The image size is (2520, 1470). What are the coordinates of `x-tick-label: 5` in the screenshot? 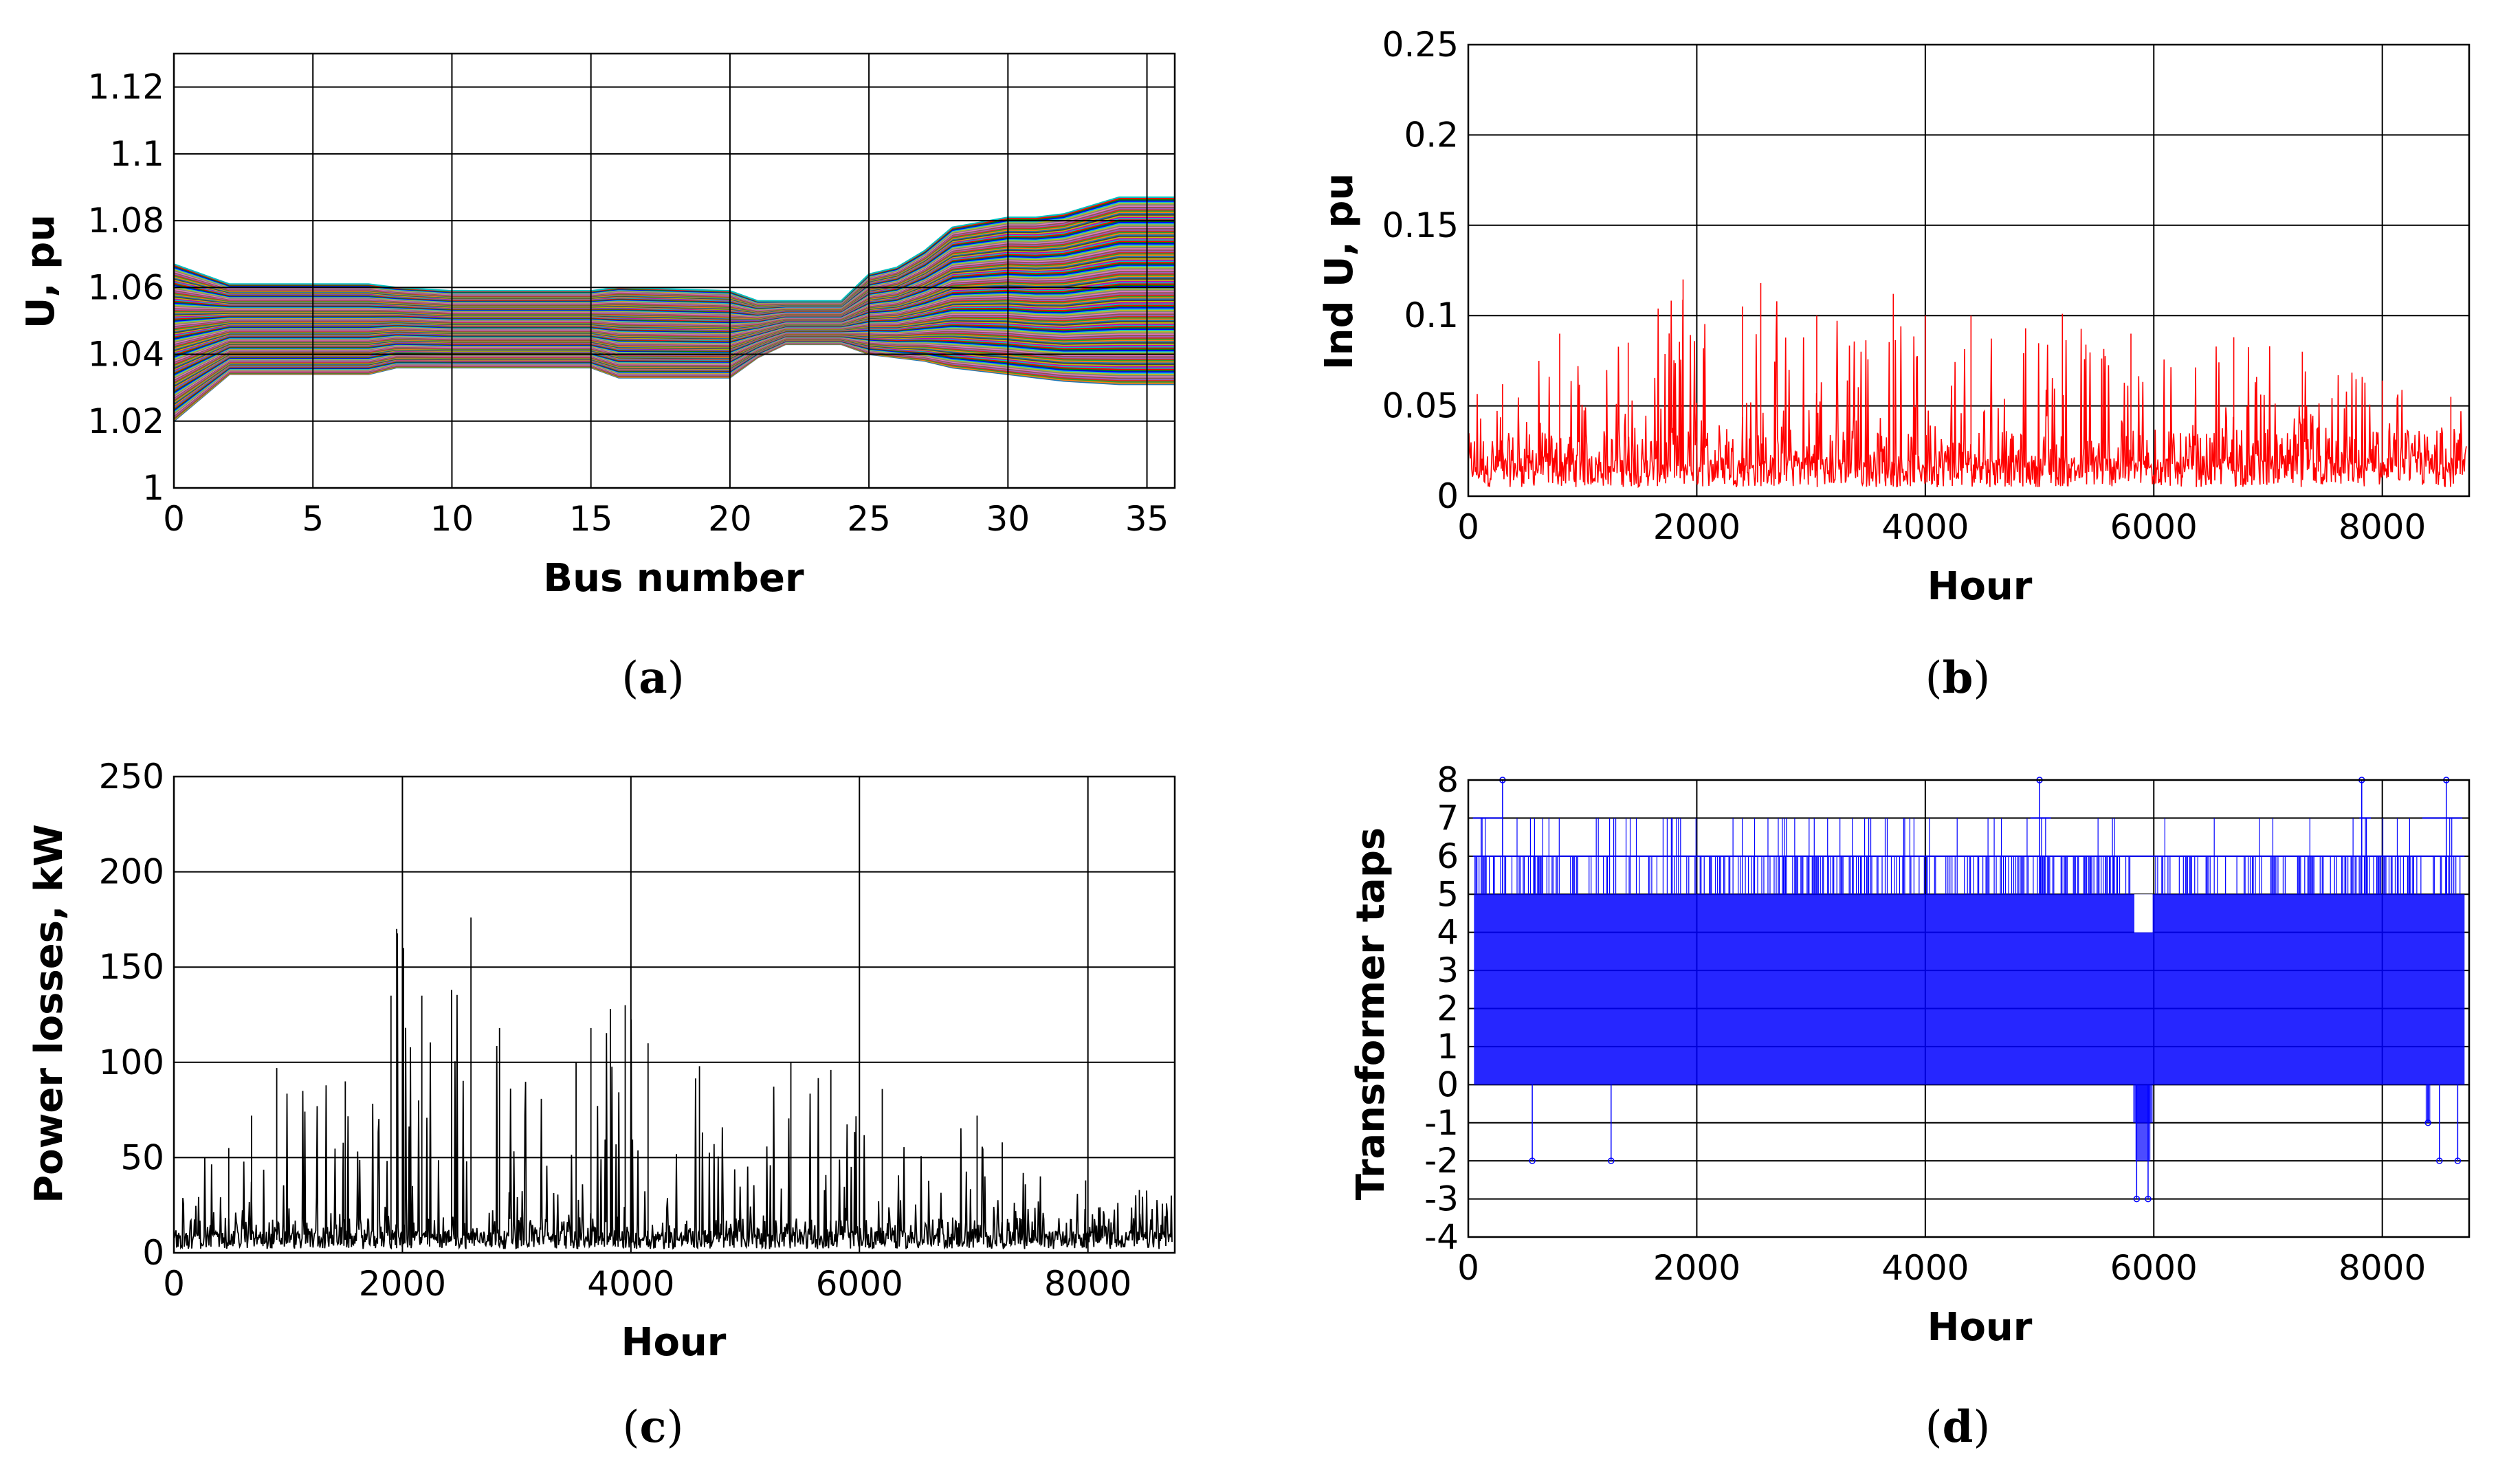 It's located at (313, 519).